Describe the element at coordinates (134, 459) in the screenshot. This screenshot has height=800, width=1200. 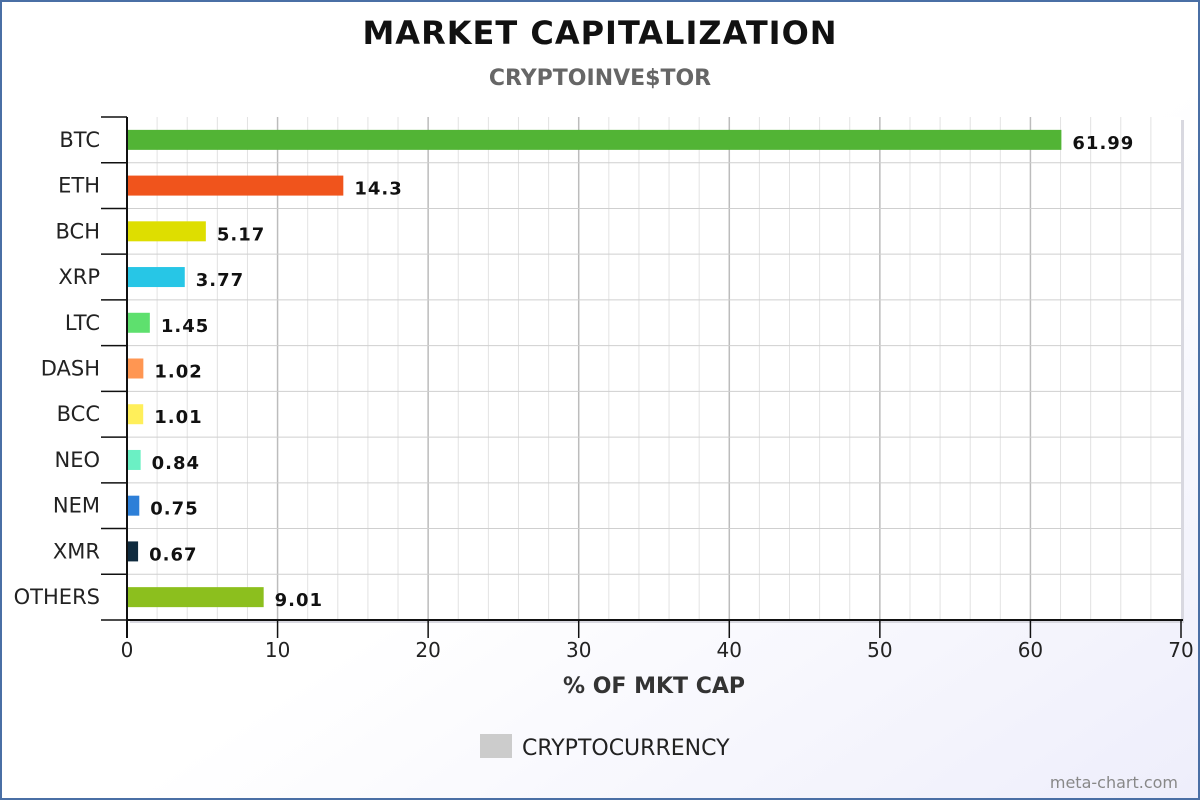
I see `bar-neo` at that location.